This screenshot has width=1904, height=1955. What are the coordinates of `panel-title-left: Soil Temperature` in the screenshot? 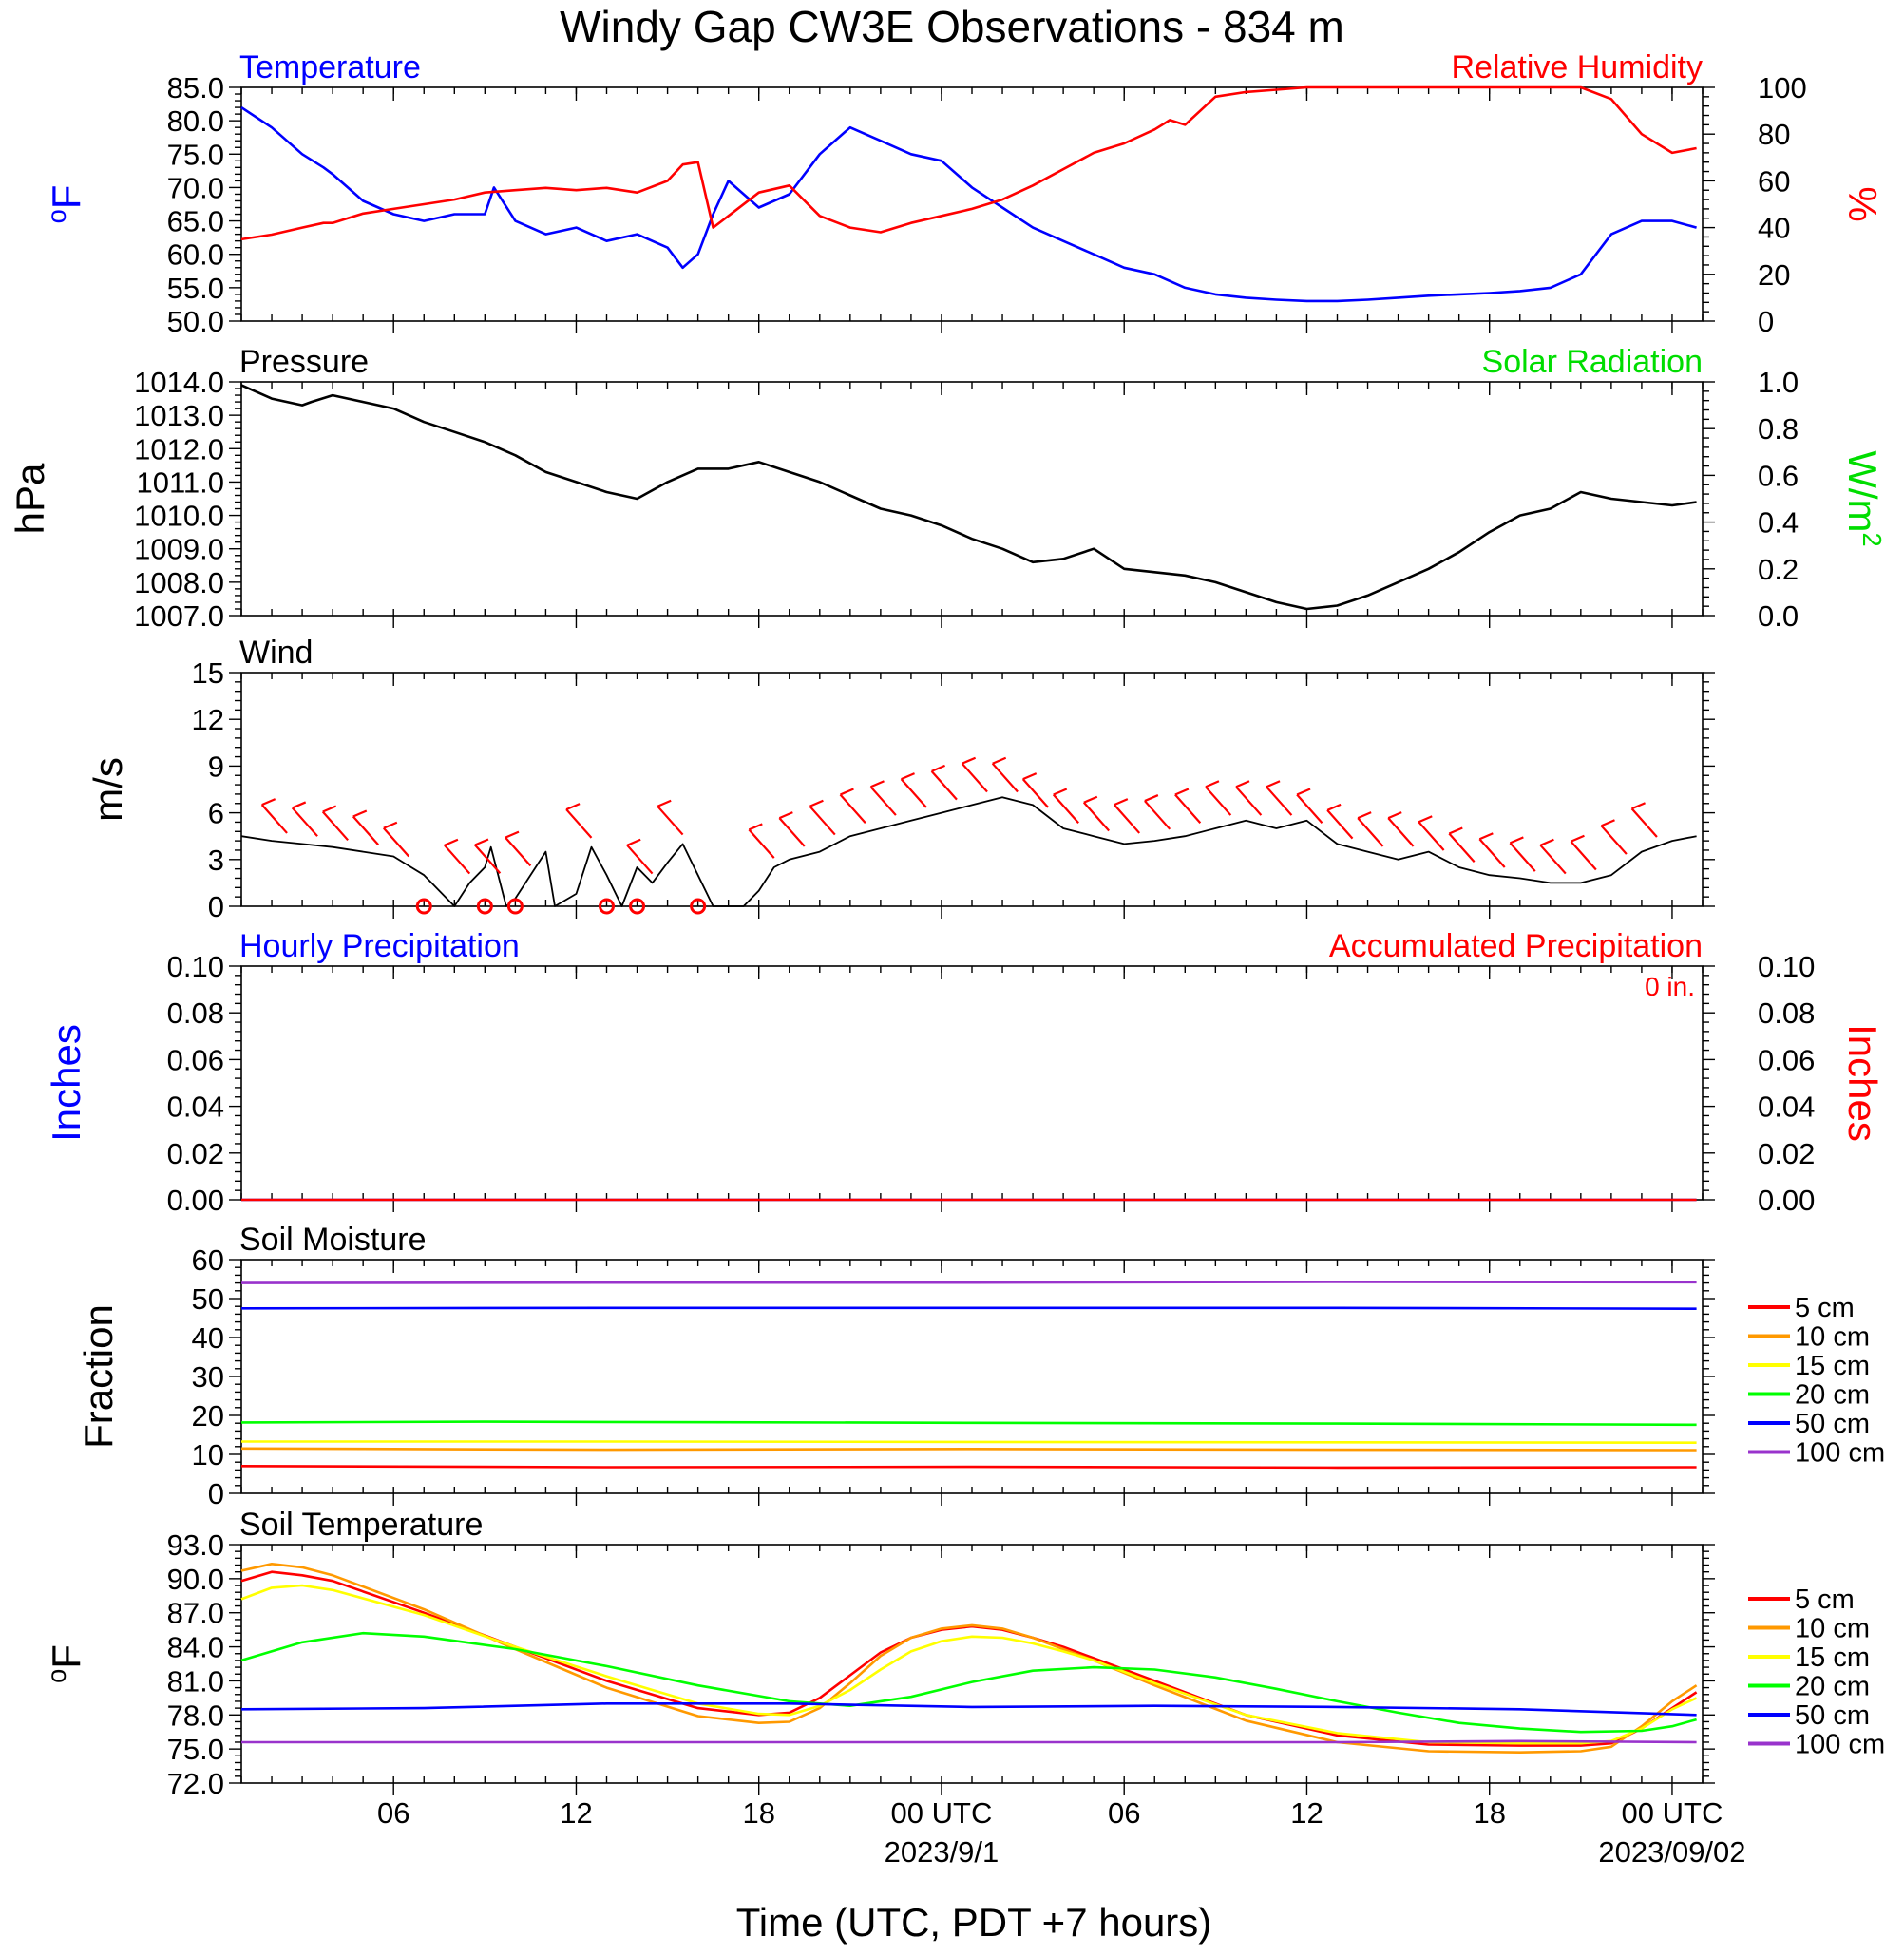 It's located at (361, 1525).